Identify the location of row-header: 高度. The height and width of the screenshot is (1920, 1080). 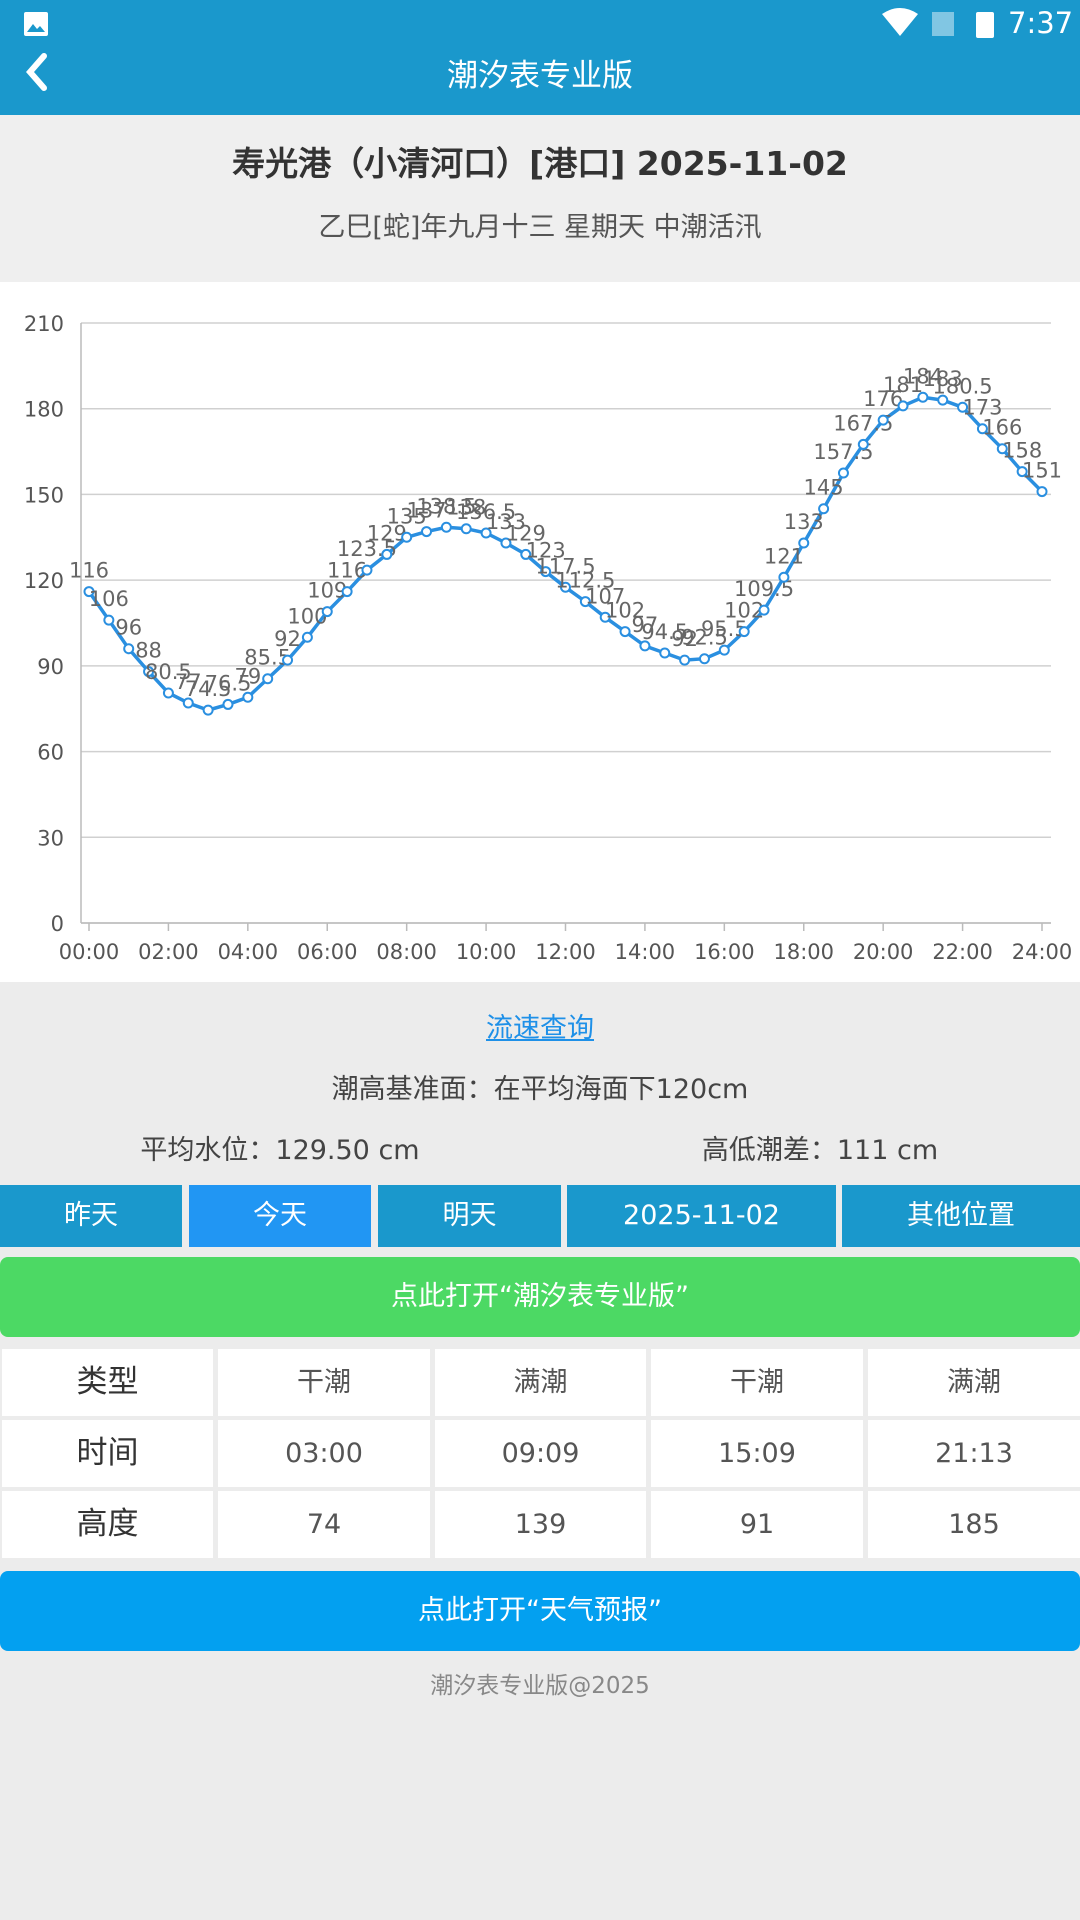
(107, 1524).